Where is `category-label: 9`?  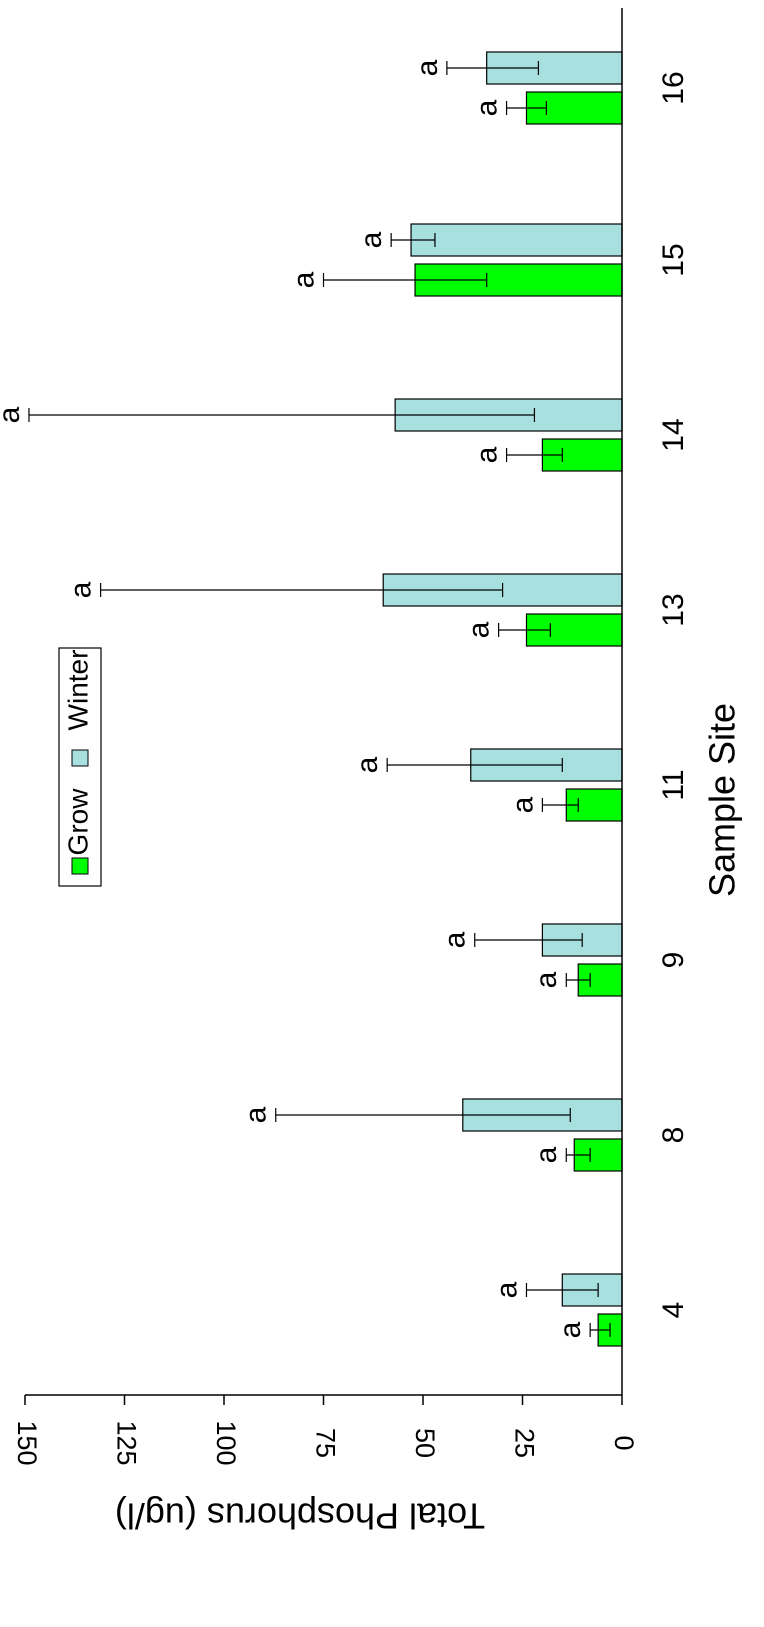 category-label: 9 is located at coordinates (673, 960).